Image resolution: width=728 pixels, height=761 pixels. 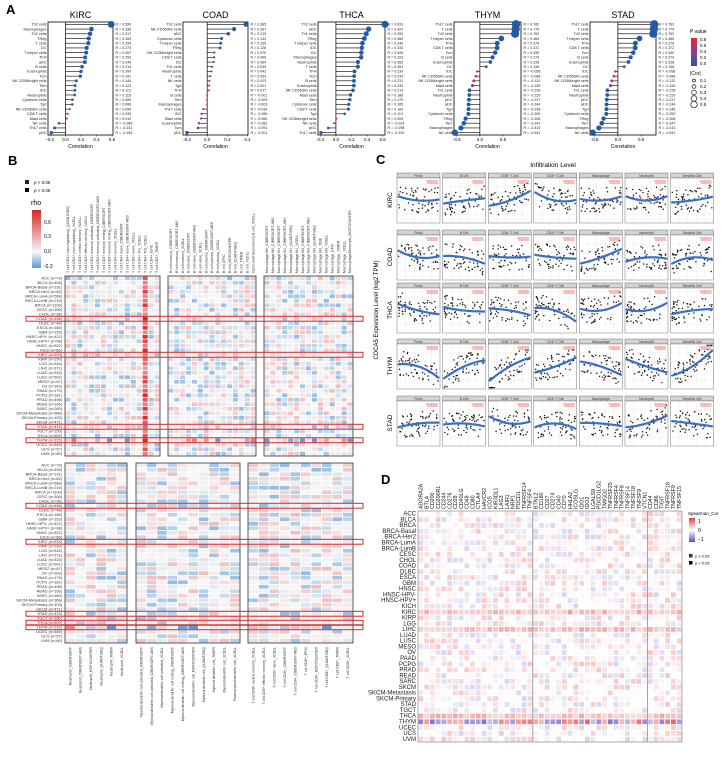 I want to click on lollipop-point, so click(x=334, y=123).